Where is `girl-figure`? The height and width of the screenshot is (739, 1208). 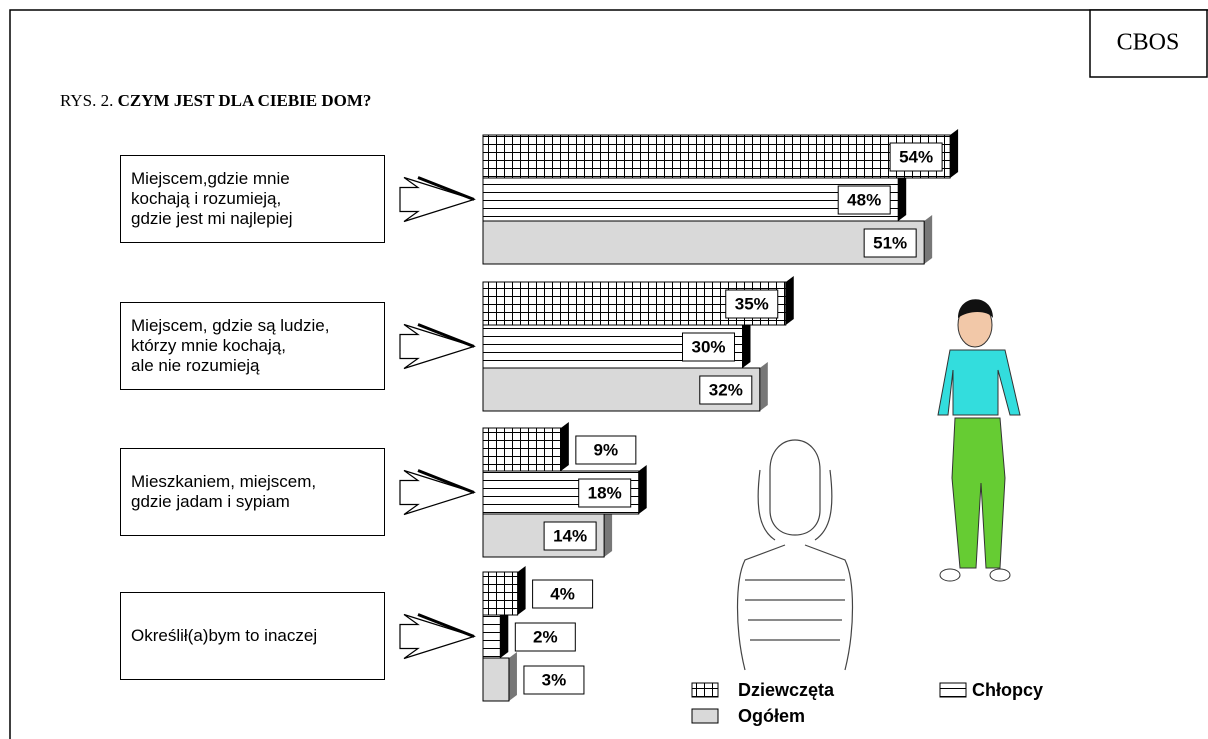 girl-figure is located at coordinates (795, 555).